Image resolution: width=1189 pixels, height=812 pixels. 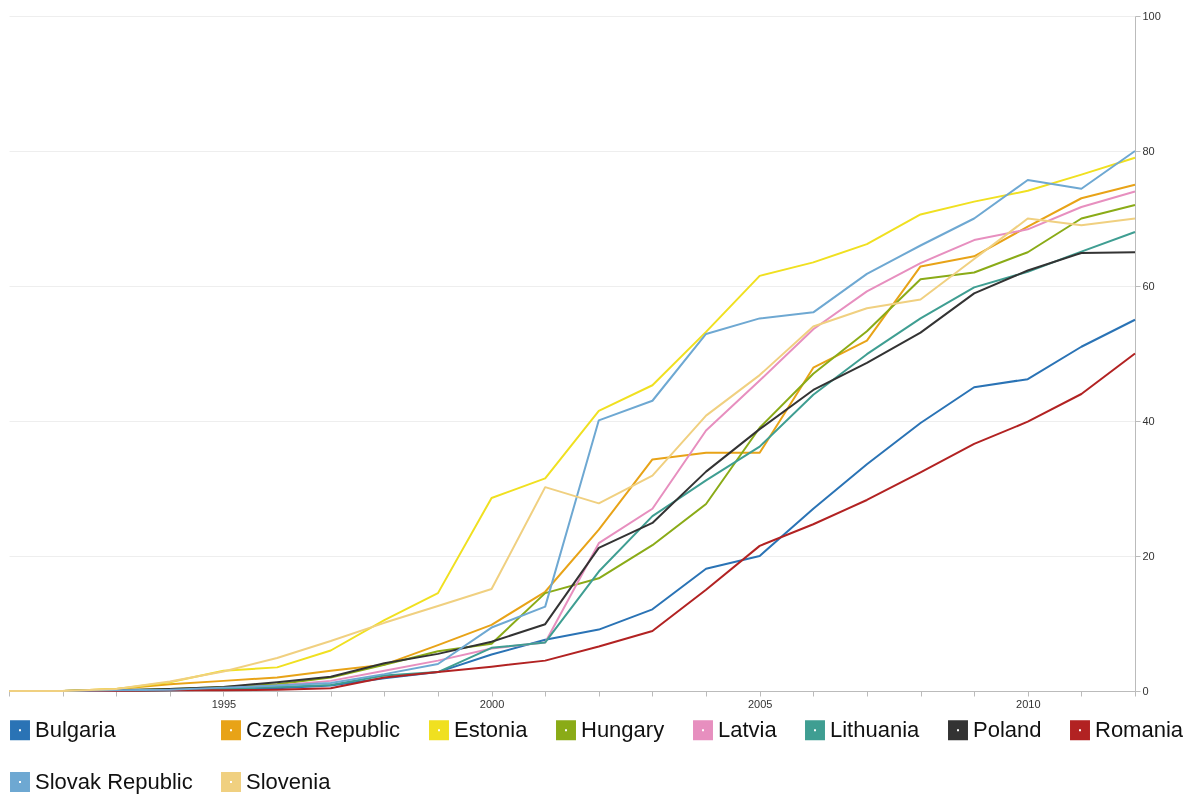 What do you see at coordinates (323, 730) in the screenshot?
I see `legend-label: Czech Republic` at bounding box center [323, 730].